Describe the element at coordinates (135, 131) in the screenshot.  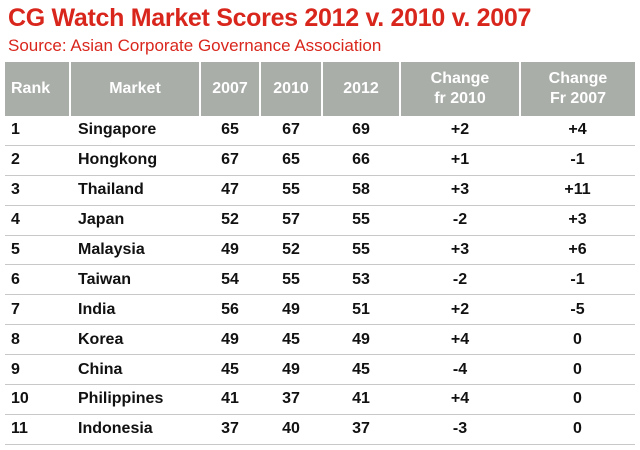
I see `table-cell: Singapore` at that location.